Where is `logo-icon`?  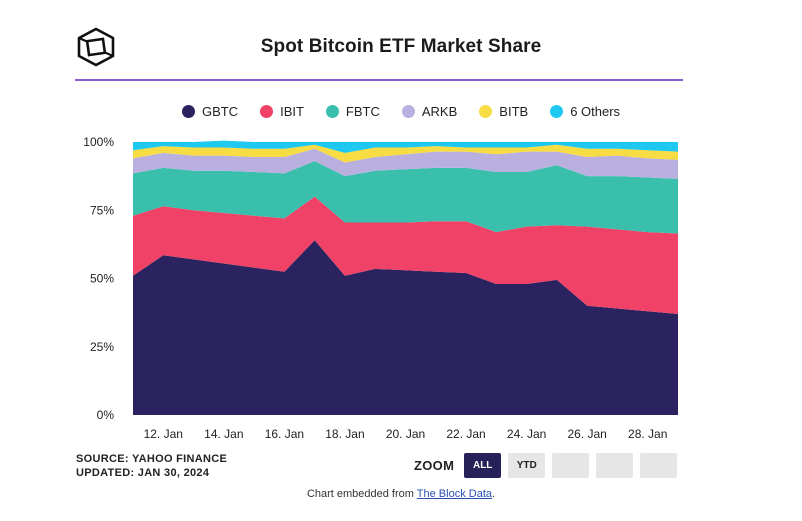 logo-icon is located at coordinates (96, 47).